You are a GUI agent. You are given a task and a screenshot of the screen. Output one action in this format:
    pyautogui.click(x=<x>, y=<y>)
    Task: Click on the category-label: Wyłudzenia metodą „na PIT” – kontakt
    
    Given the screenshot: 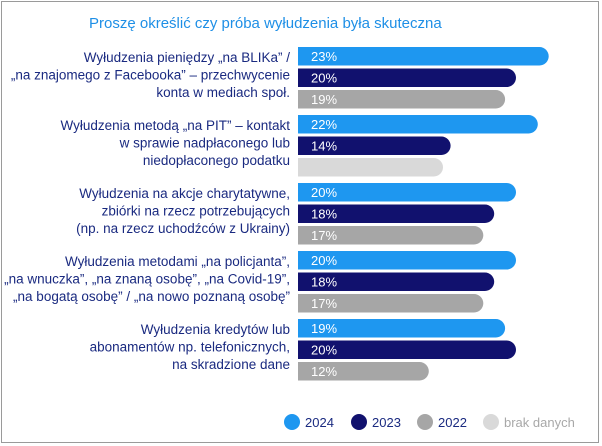 What is the action you would take?
    pyautogui.click(x=176, y=125)
    